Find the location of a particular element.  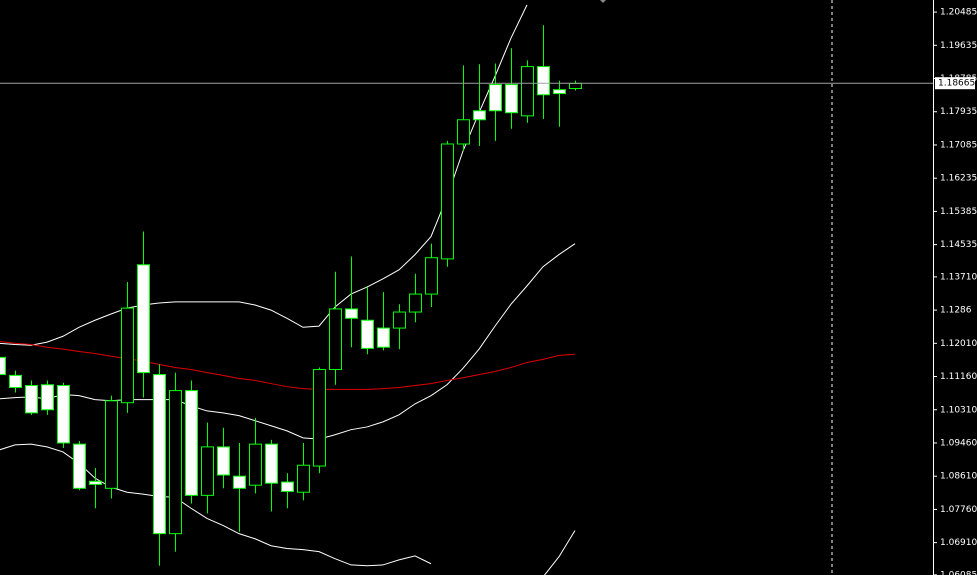

marker is located at coordinates (603, 1).